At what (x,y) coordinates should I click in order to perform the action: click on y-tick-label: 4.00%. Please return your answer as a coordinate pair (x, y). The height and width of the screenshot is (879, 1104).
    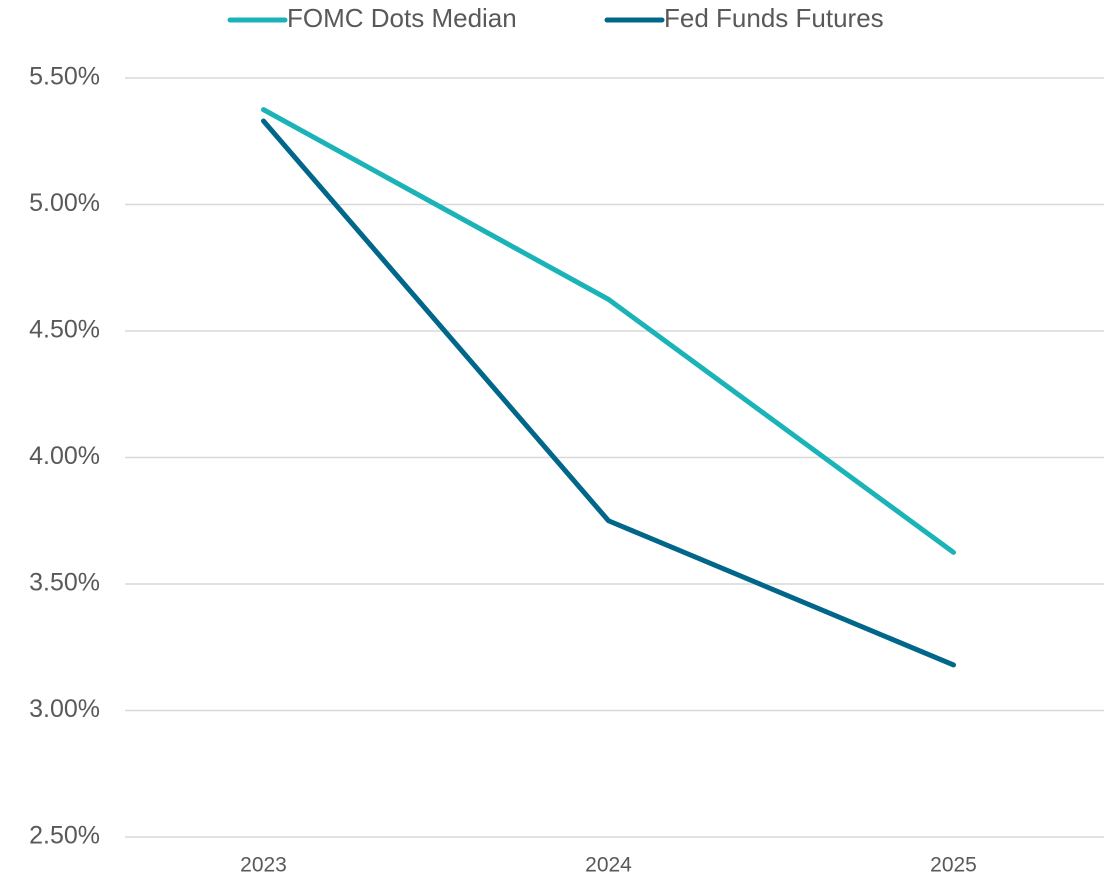
    Looking at the image, I should click on (64, 456).